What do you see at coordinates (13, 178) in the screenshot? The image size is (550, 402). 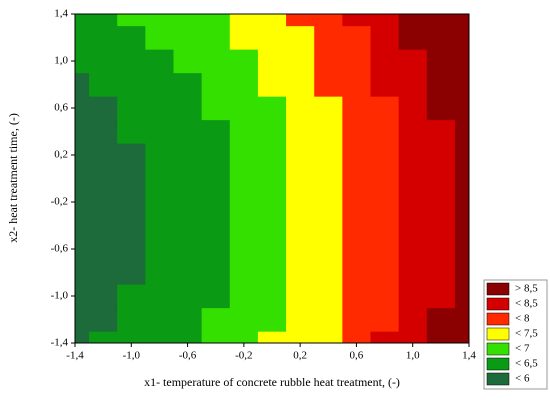 I see `y-axis-label: x2- heat treatment time, (-)` at bounding box center [13, 178].